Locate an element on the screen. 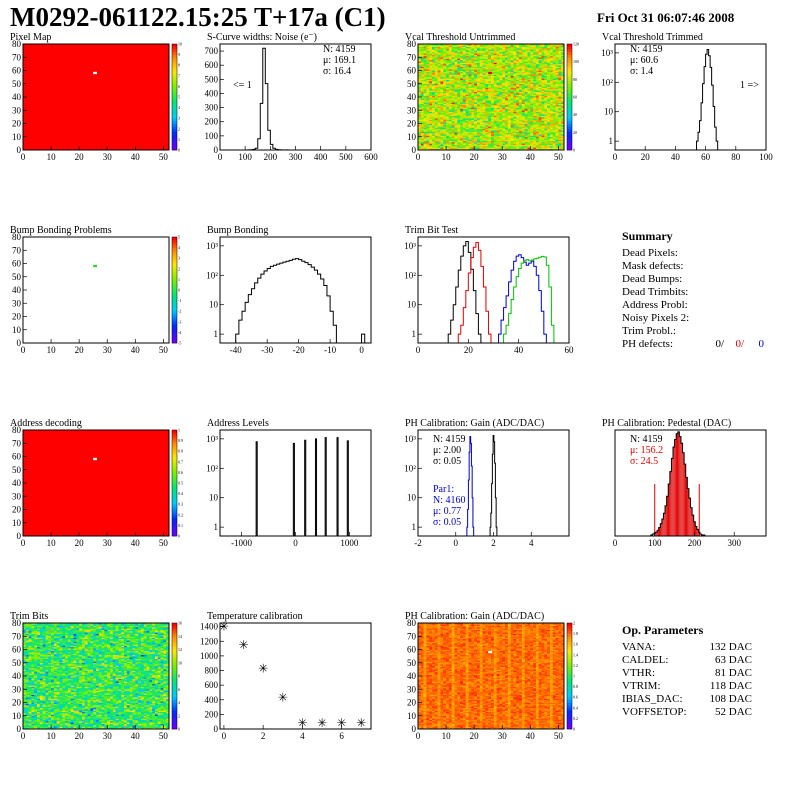  stat-line: N: 4159 is located at coordinates (449, 439).